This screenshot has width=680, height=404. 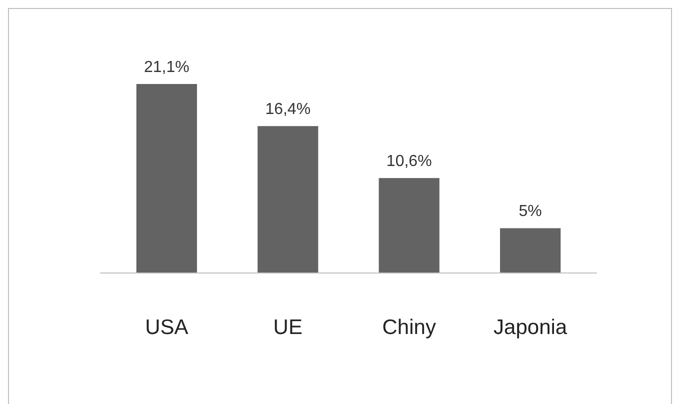 I want to click on x-tick-label: UE, so click(x=287, y=327).